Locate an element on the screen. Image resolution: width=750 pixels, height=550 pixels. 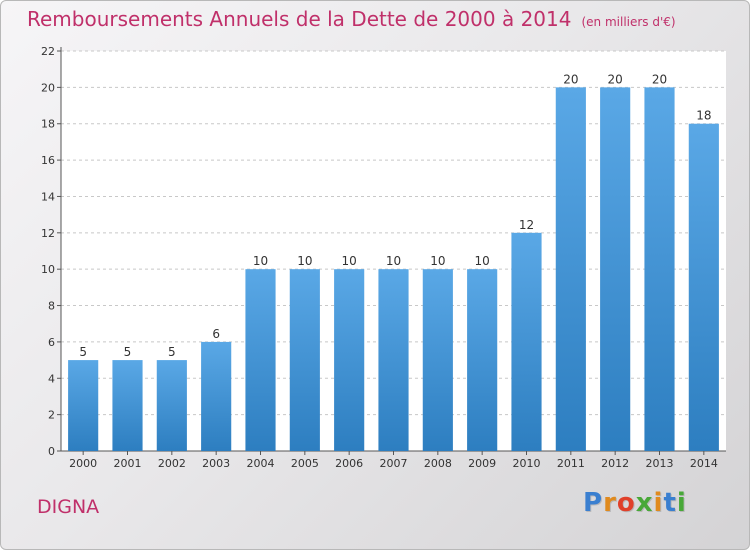
bar-2004 is located at coordinates (260, 360).